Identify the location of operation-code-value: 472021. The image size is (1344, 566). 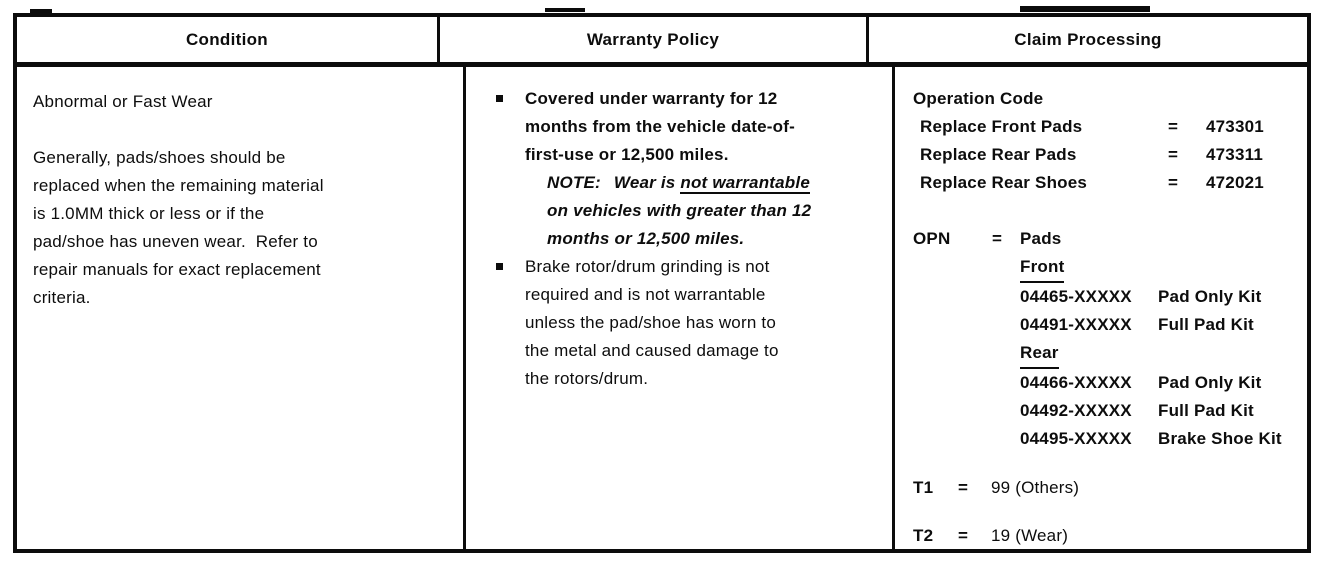
(1235, 182).